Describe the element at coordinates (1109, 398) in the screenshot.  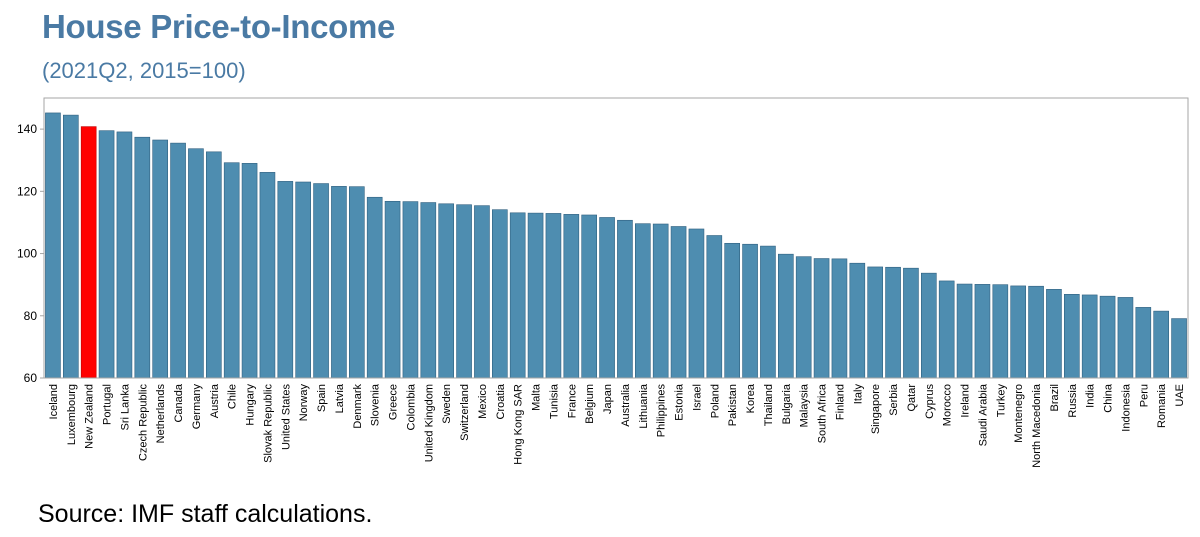
I see `x-tick-label: China` at that location.